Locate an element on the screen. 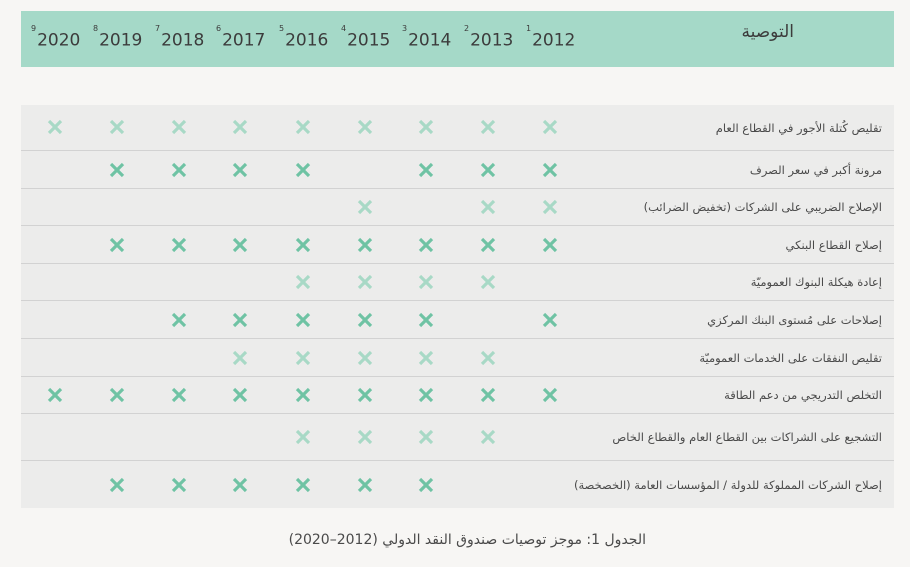  year-label: 2015 is located at coordinates (369, 40).